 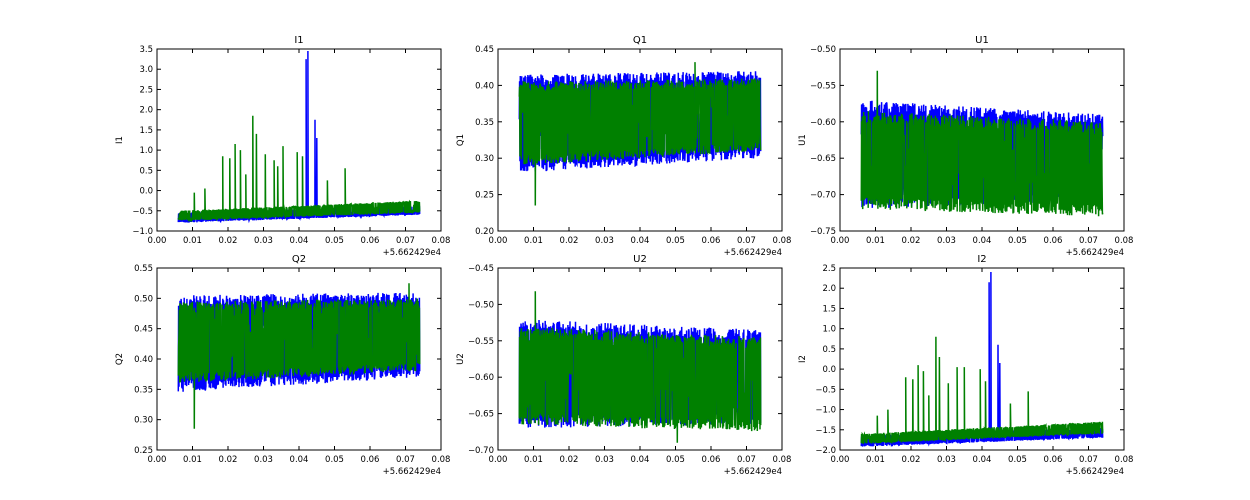 What do you see at coordinates (146, 50) in the screenshot?
I see `y-tick-label: 3.5` at bounding box center [146, 50].